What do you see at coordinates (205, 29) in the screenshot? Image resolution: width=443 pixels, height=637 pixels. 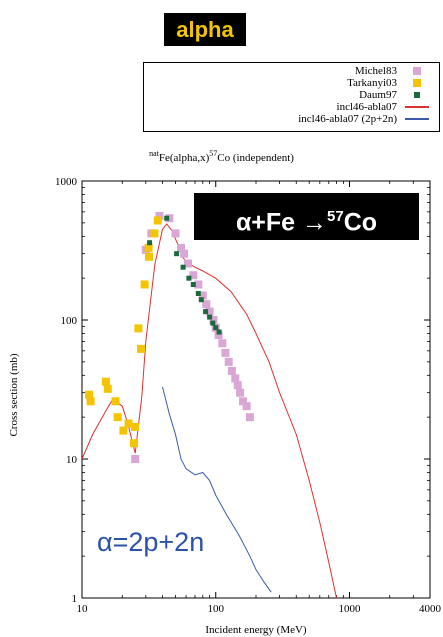 I see `alpha-badge: alpha` at bounding box center [205, 29].